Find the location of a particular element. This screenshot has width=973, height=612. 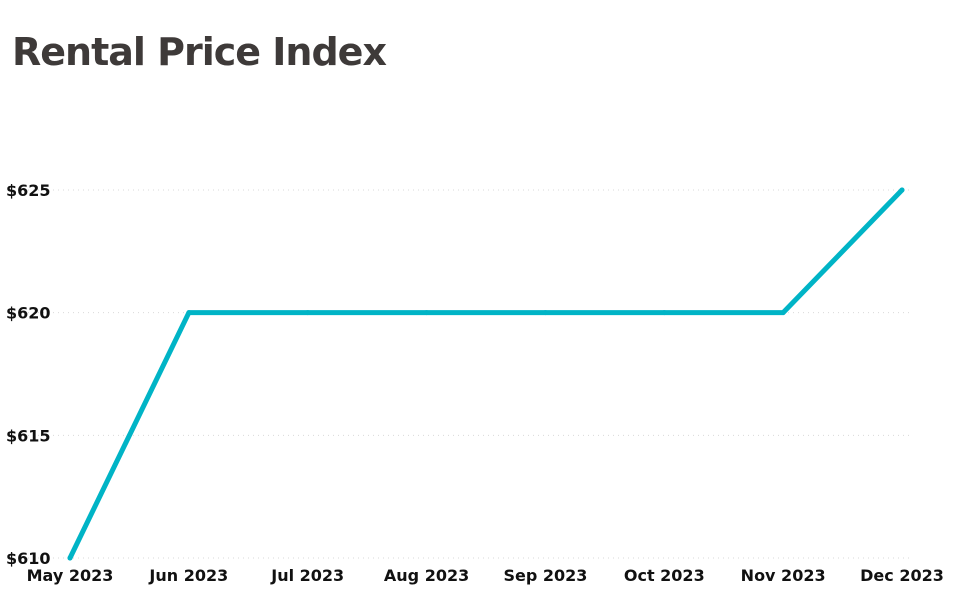

x-tick-label: Jul 2023 is located at coordinates (307, 575).